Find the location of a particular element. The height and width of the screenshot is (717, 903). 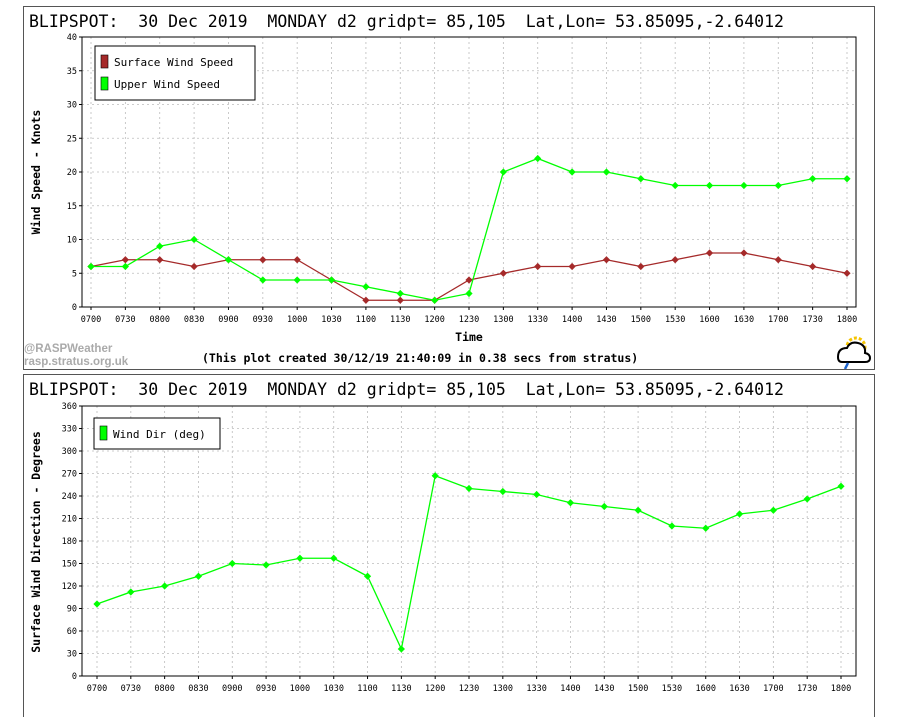

y-axis-label: Surface Wind Direction - Degrees is located at coordinates (36, 542).